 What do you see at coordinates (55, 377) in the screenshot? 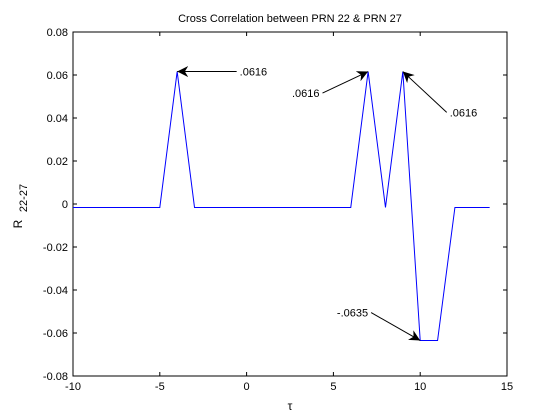
I see `y-tick-label: -0.08` at bounding box center [55, 377].